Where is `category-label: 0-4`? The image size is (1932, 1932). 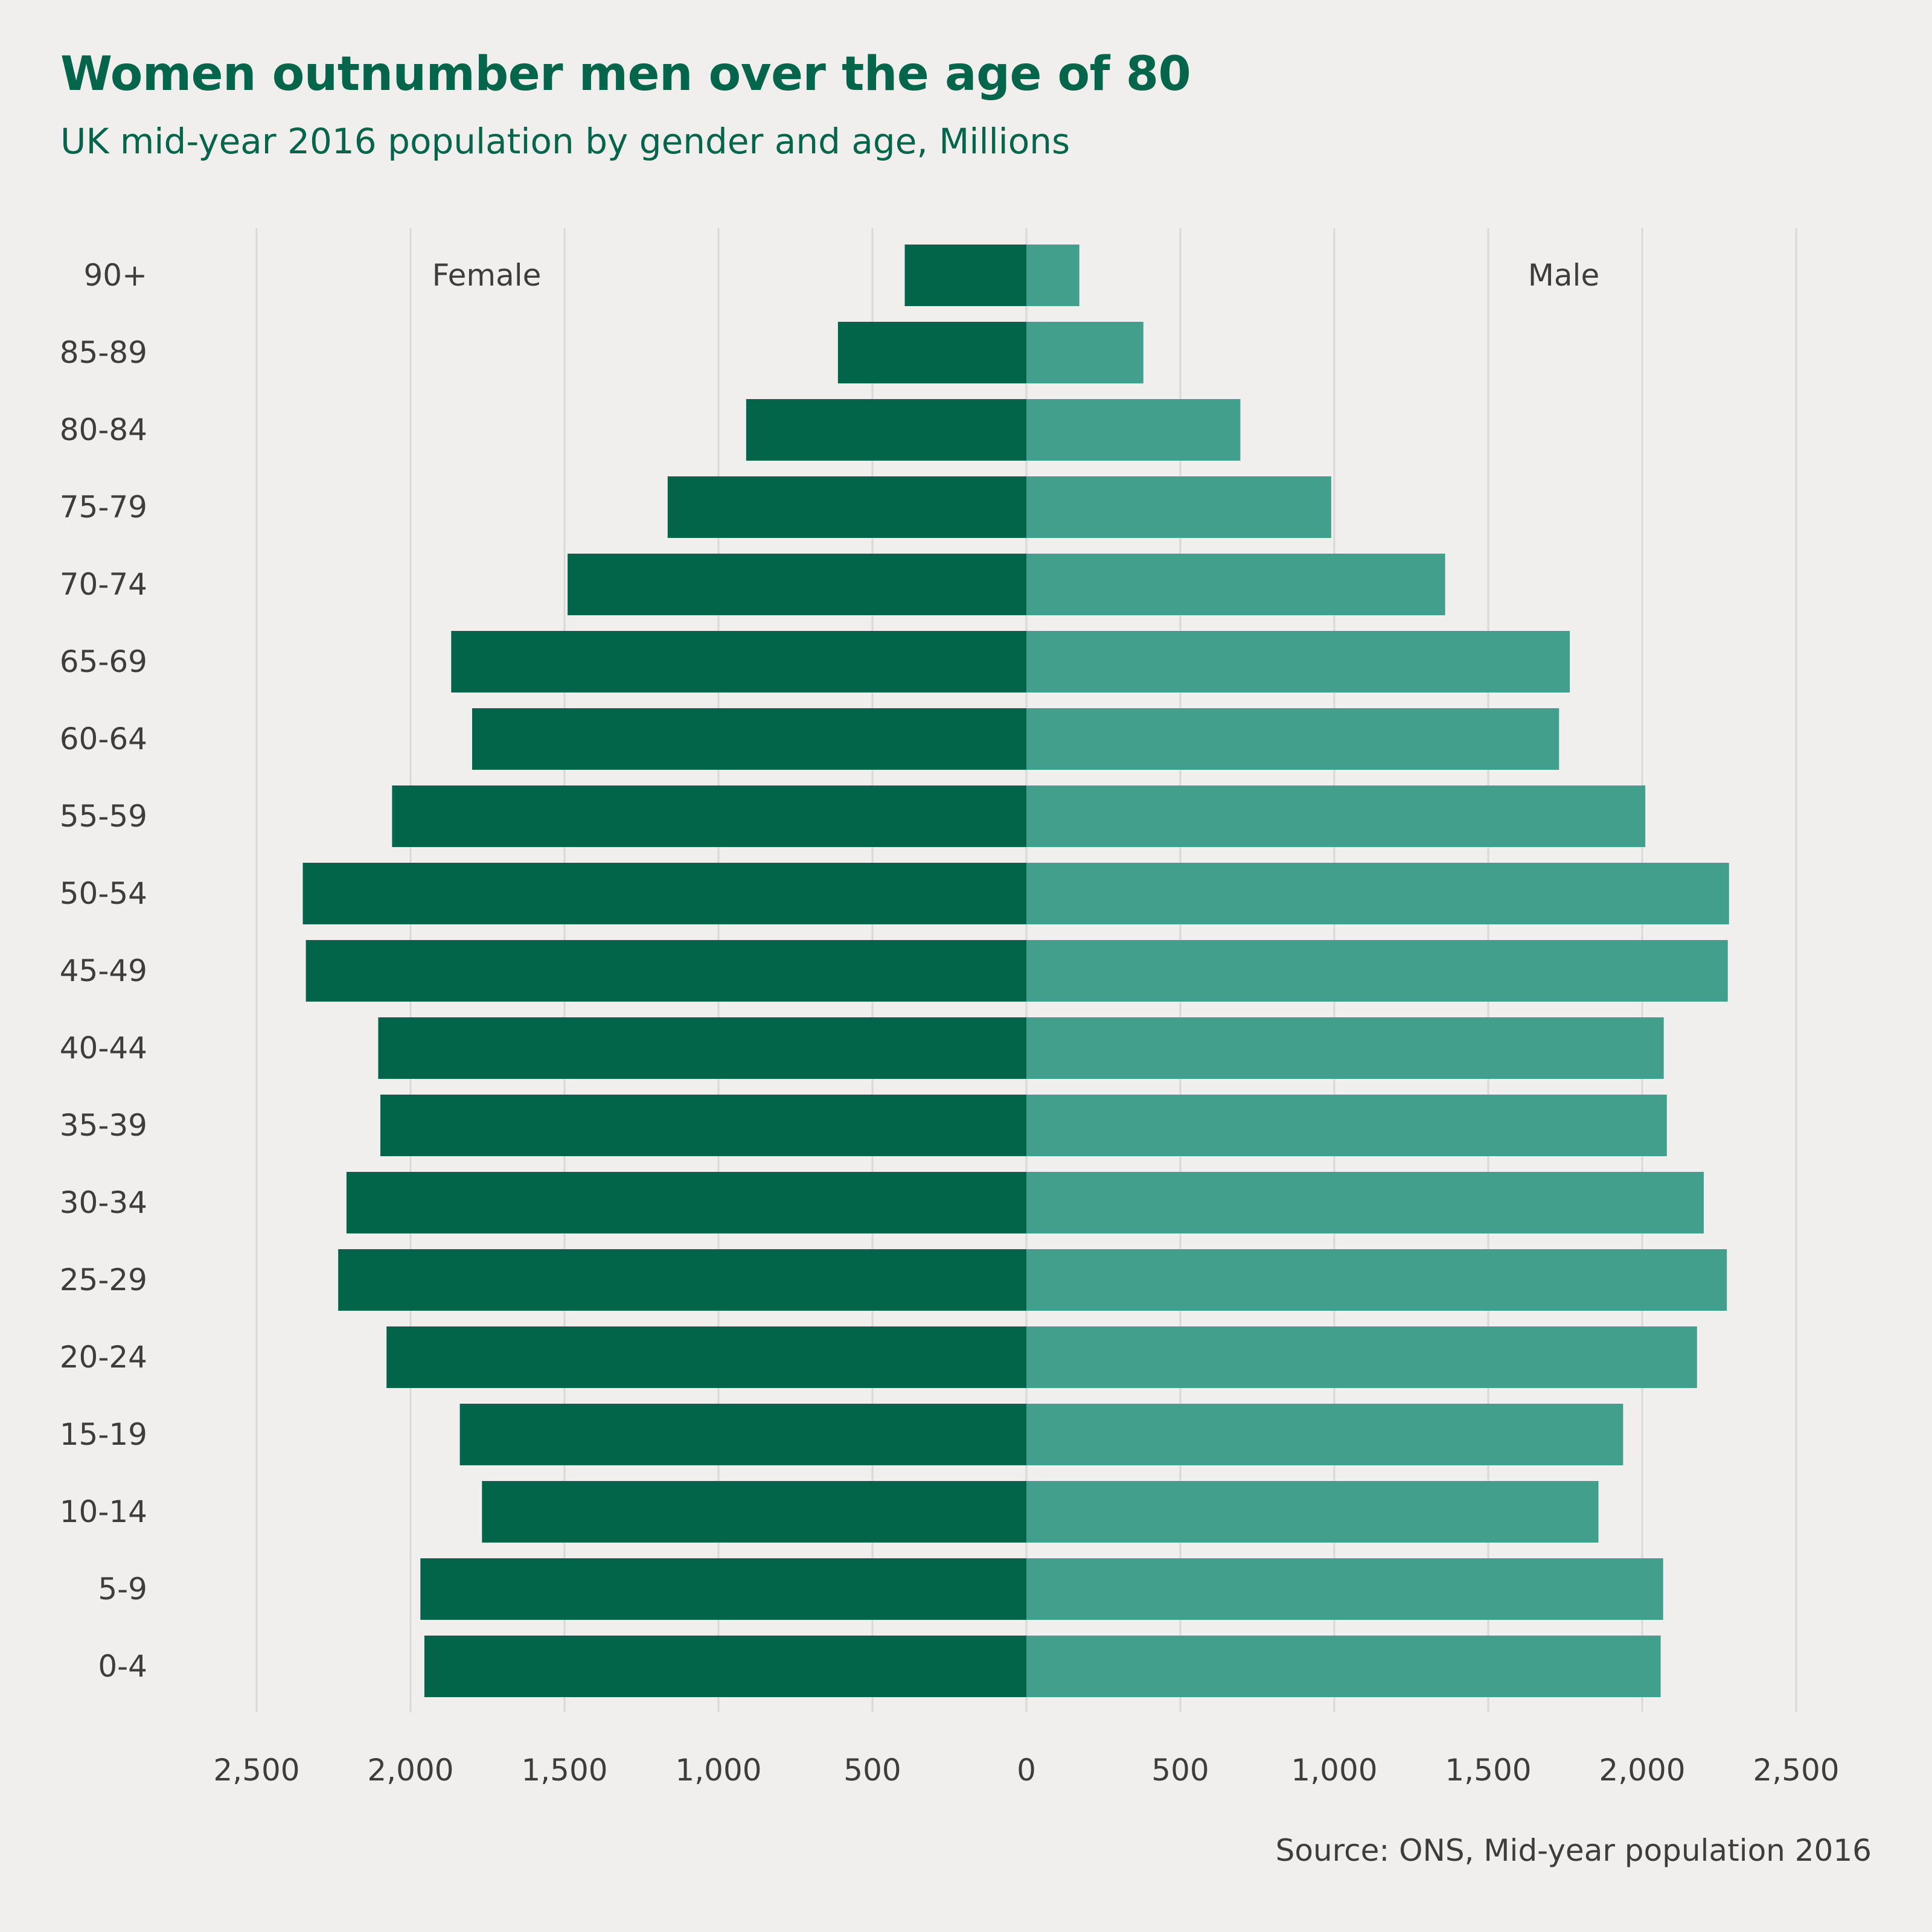
category-label: 0-4 is located at coordinates (122, 1667).